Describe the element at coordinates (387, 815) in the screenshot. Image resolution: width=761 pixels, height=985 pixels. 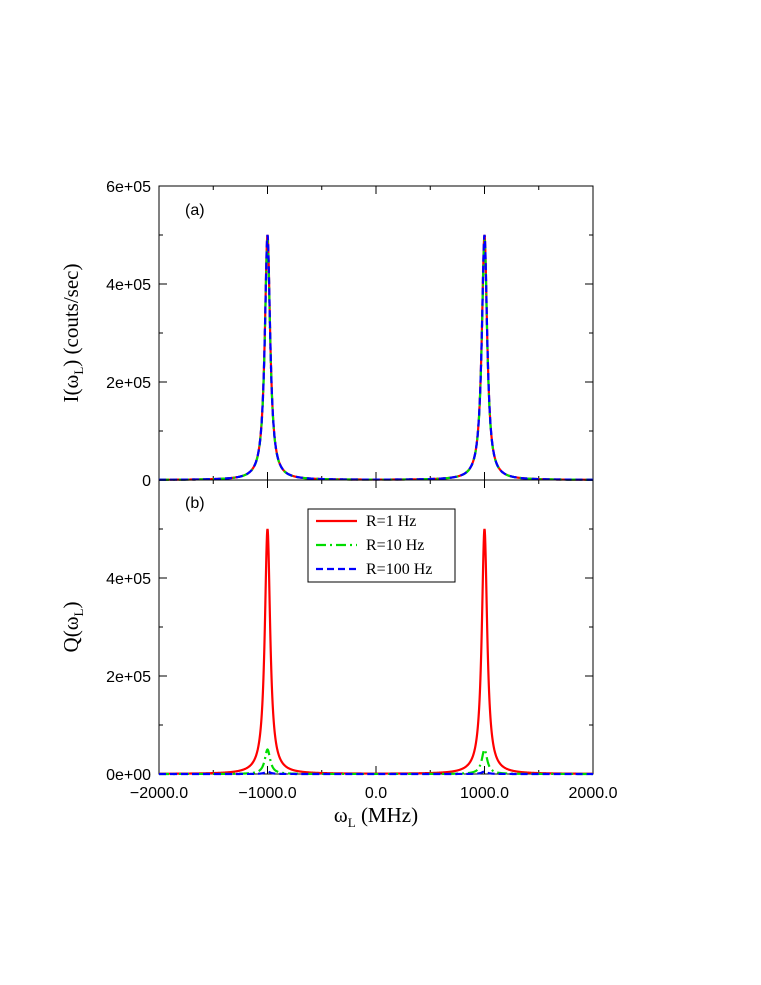
I see `x-axis-title-suffix: (MHz)` at that location.